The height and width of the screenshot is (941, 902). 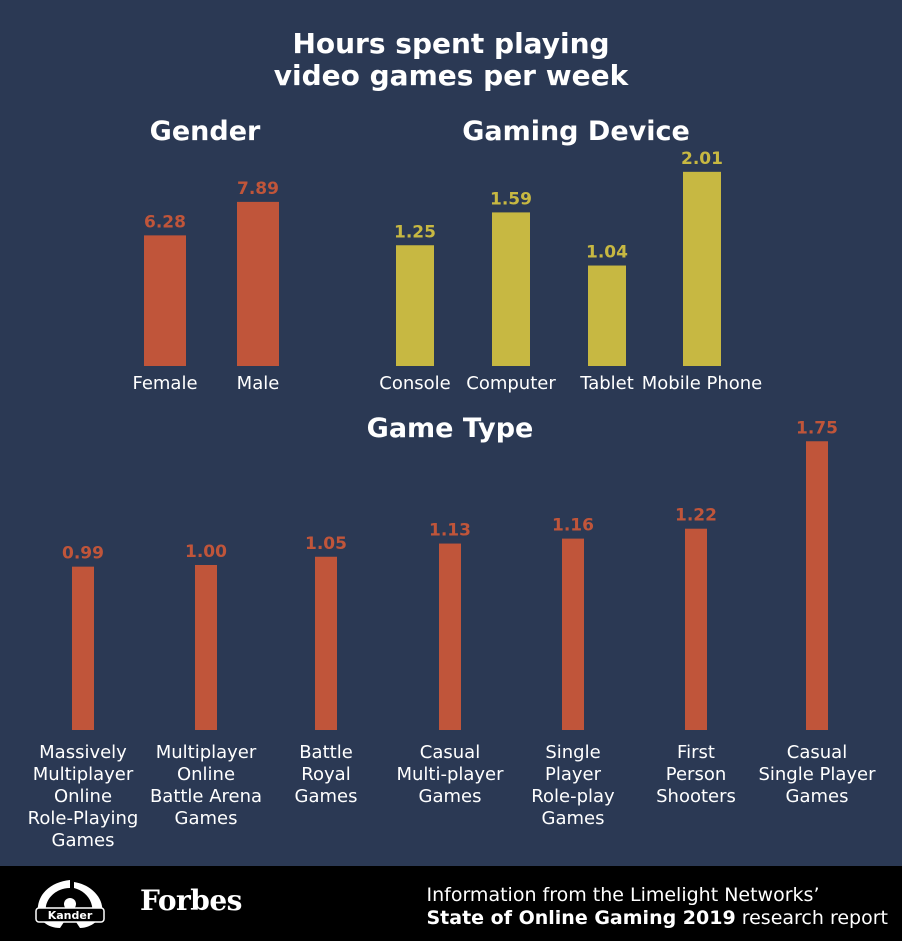 I want to click on category-label: Female, so click(x=164, y=383).